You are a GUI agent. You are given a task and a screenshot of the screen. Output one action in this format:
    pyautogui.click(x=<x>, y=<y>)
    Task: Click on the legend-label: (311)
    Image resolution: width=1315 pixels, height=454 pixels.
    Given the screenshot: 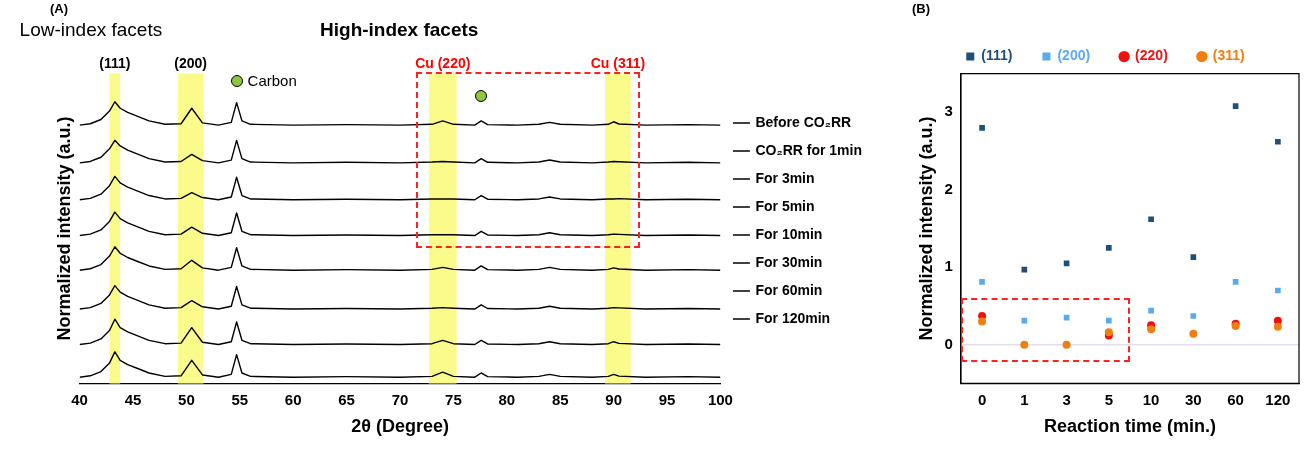 What is the action you would take?
    pyautogui.click(x=1228, y=55)
    